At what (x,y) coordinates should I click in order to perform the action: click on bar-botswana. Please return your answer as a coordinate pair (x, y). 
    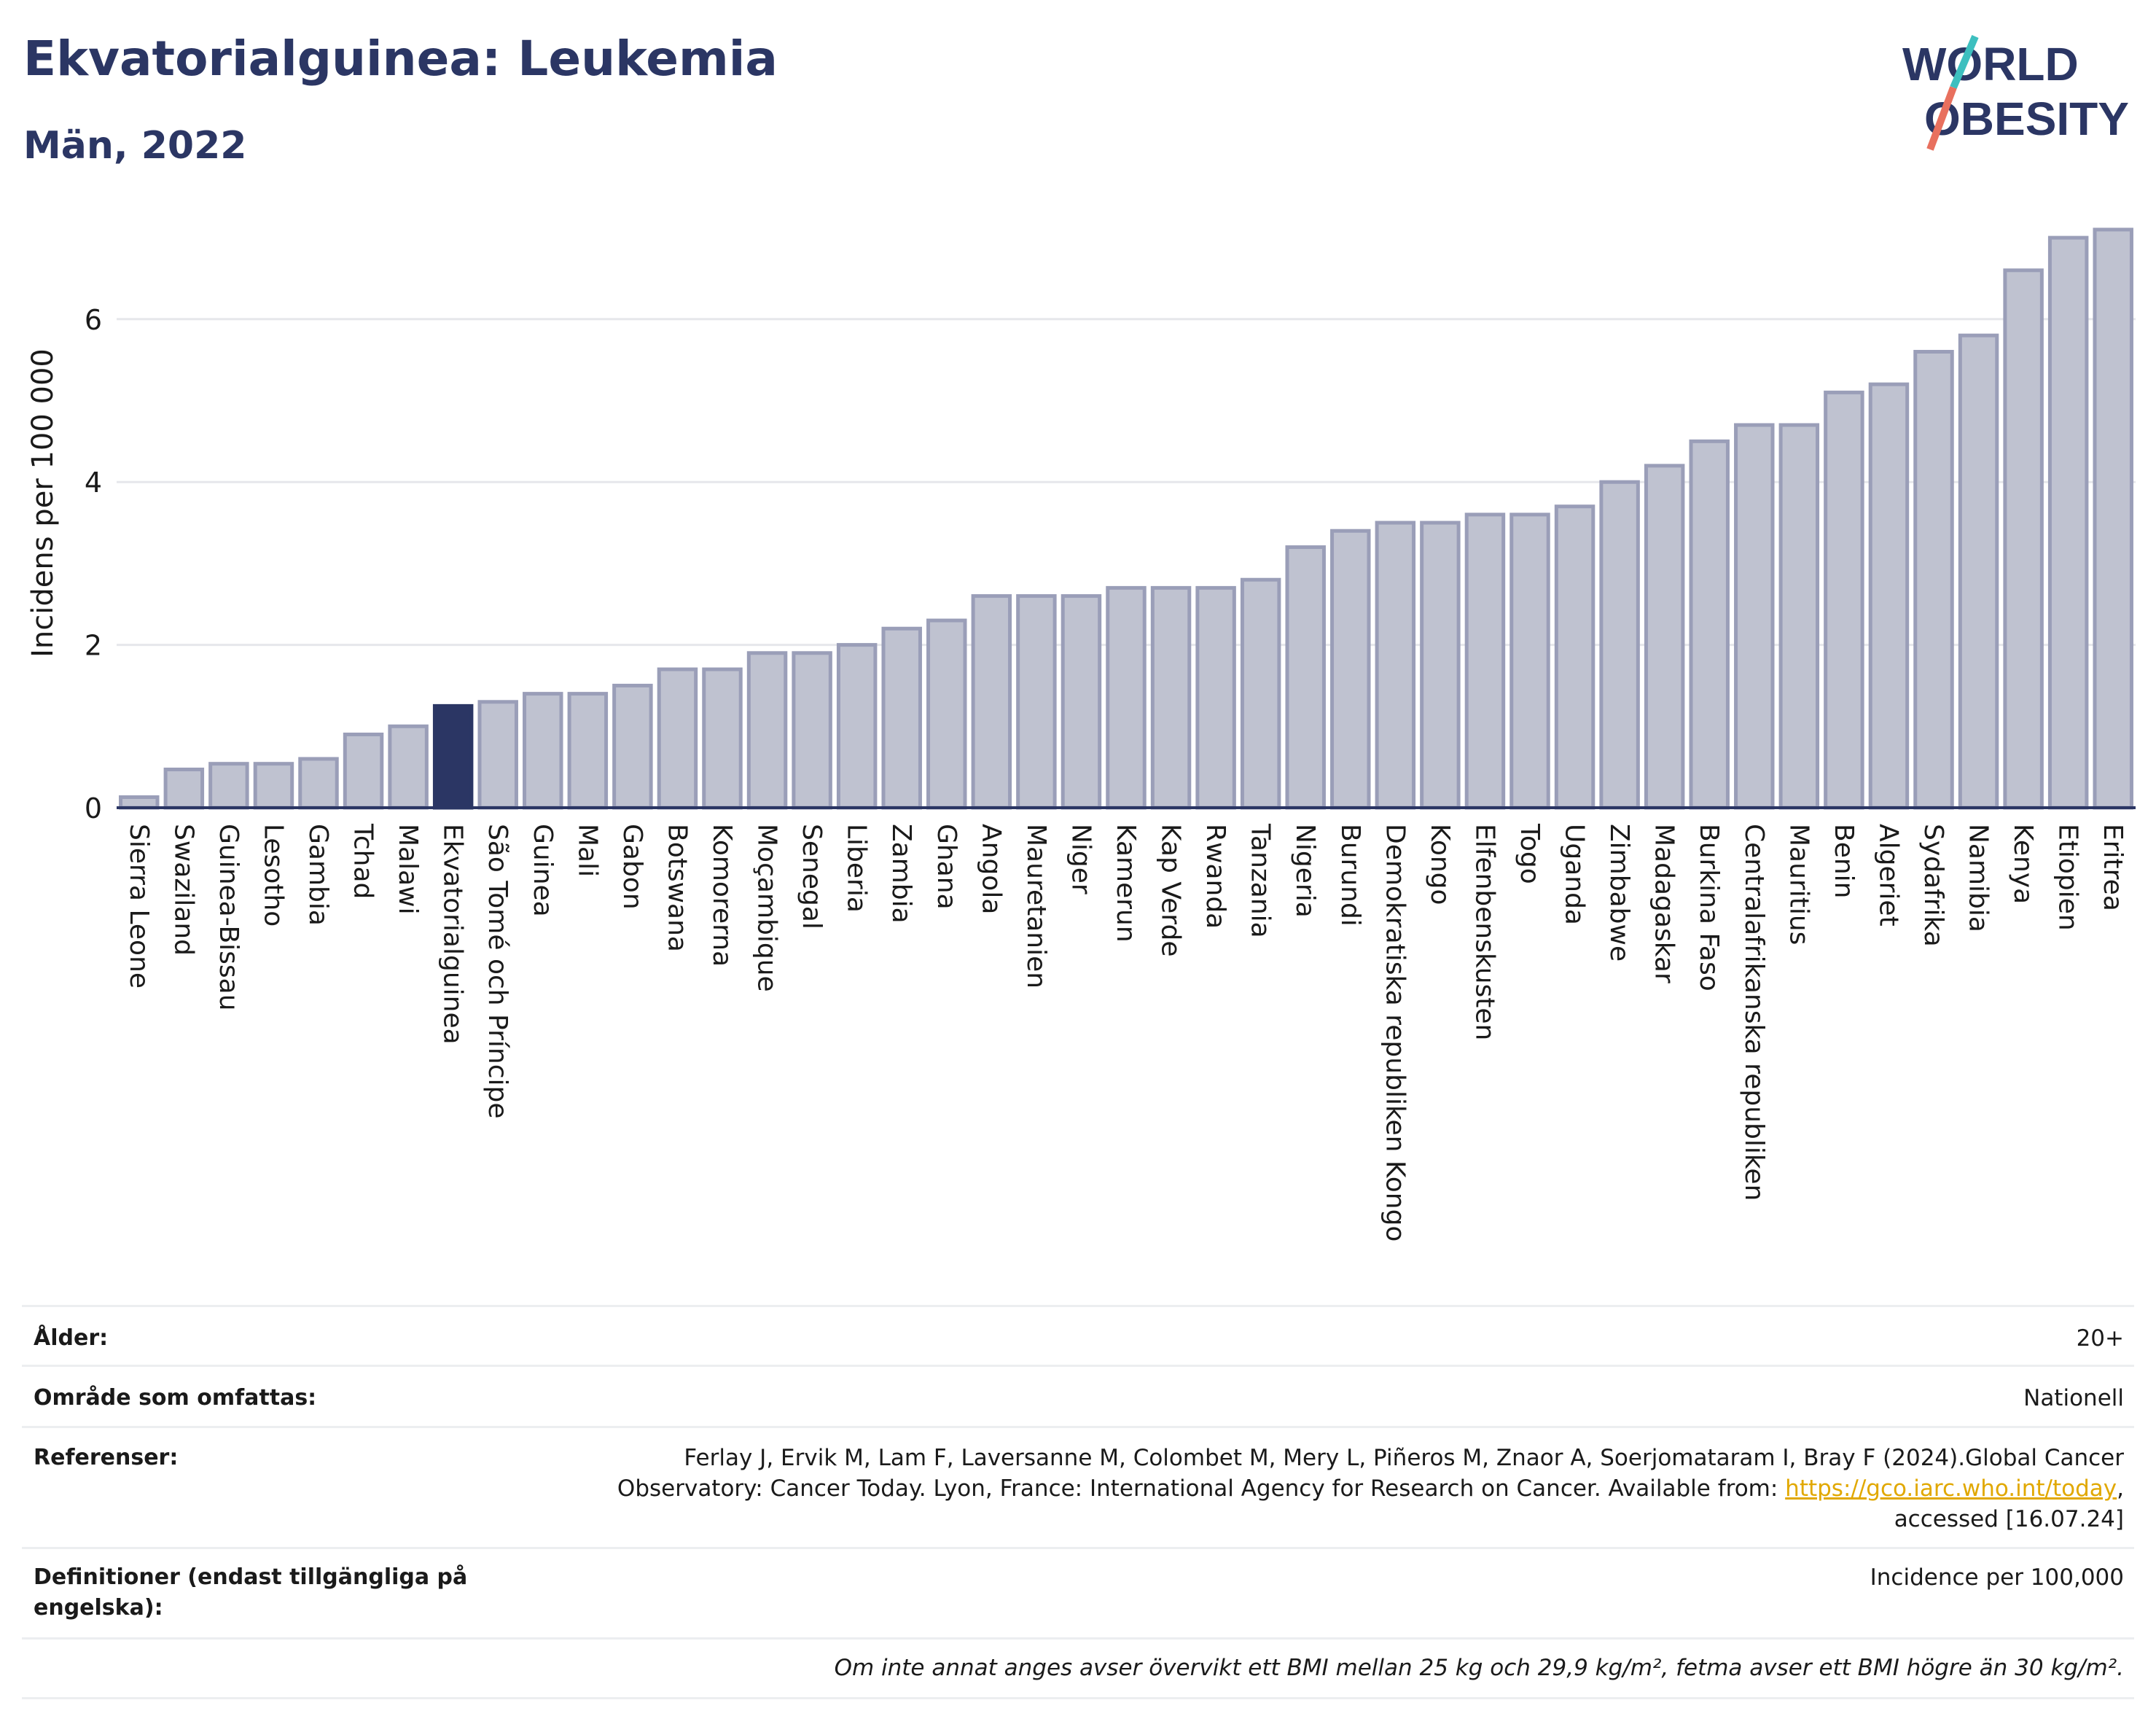
    Looking at the image, I should click on (677, 738).